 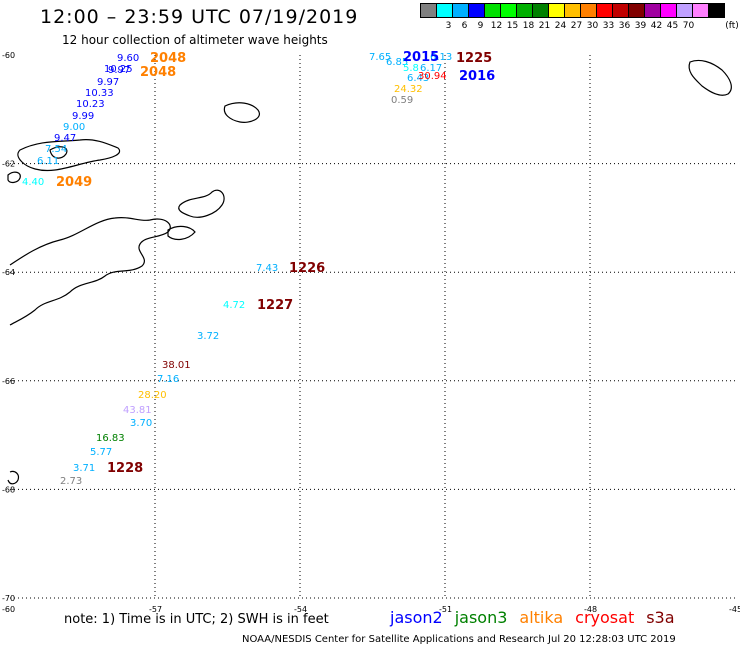 I want to click on wave-height-value: 43.81, so click(x=137, y=410).